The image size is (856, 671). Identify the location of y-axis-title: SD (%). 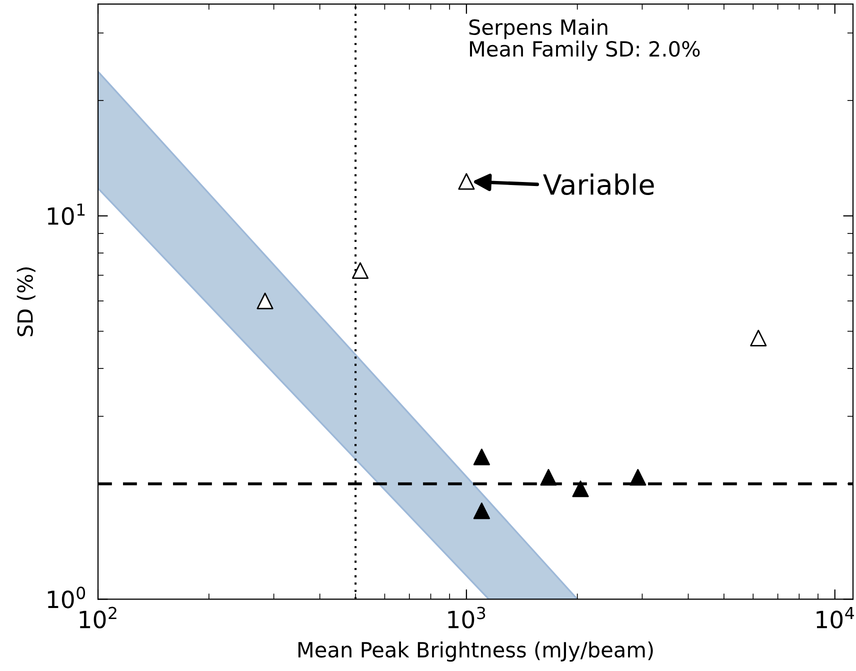
(26, 301).